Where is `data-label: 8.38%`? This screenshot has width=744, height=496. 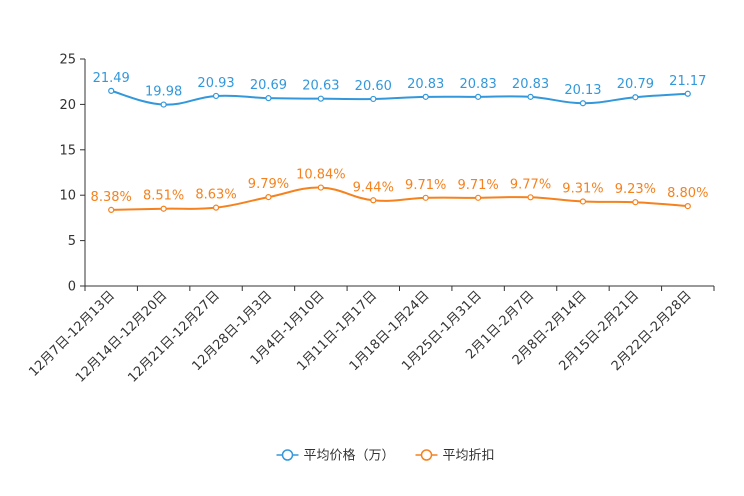 data-label: 8.38% is located at coordinates (111, 197).